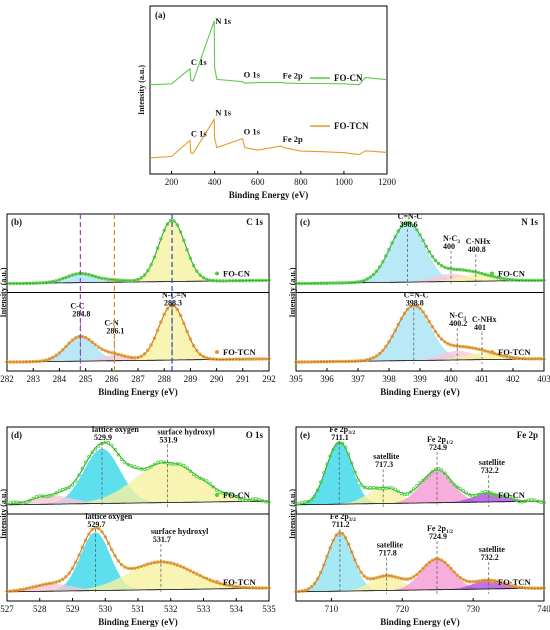  What do you see at coordinates (254, 222) in the screenshot?
I see `element-label: C 1s` at bounding box center [254, 222].